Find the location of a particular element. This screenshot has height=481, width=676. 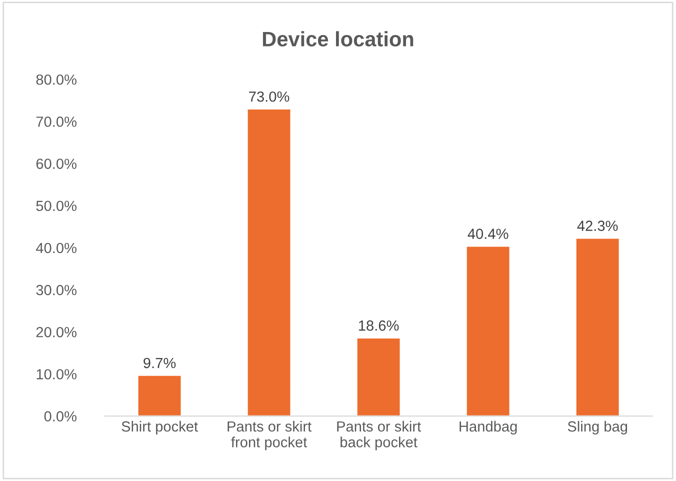

y-tick-label: 80.0% is located at coordinates (56, 79).